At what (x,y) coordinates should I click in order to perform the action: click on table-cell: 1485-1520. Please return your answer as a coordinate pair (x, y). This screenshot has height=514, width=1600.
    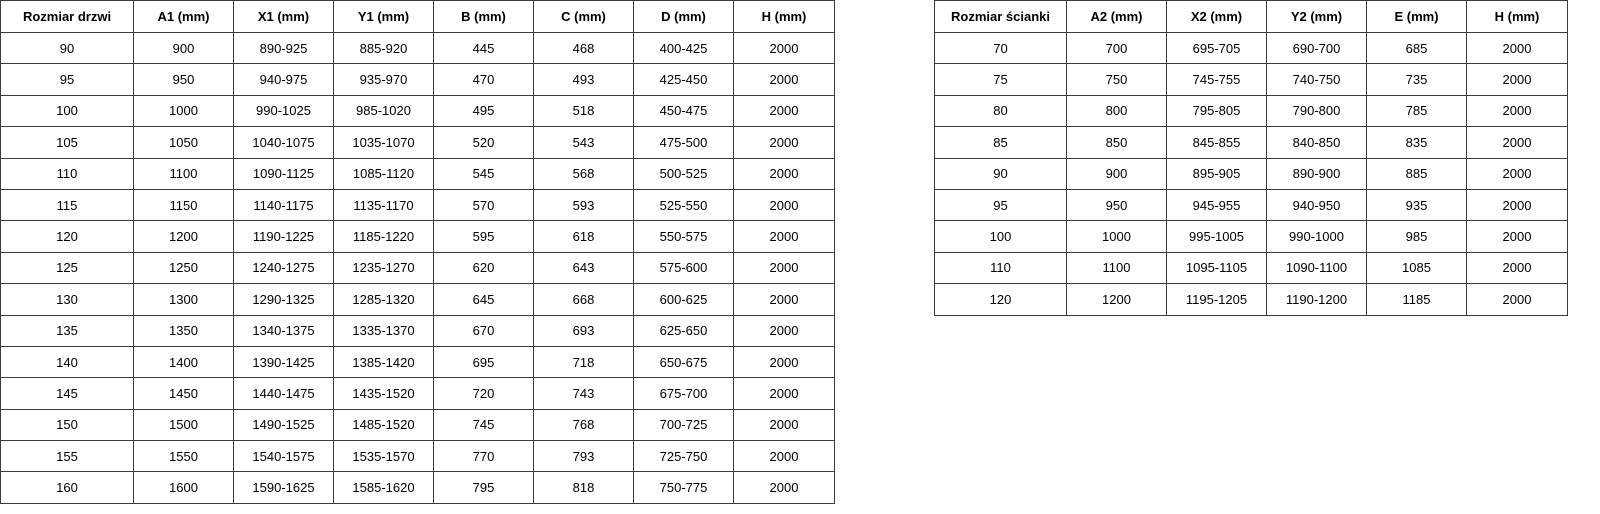
    Looking at the image, I should click on (383, 425).